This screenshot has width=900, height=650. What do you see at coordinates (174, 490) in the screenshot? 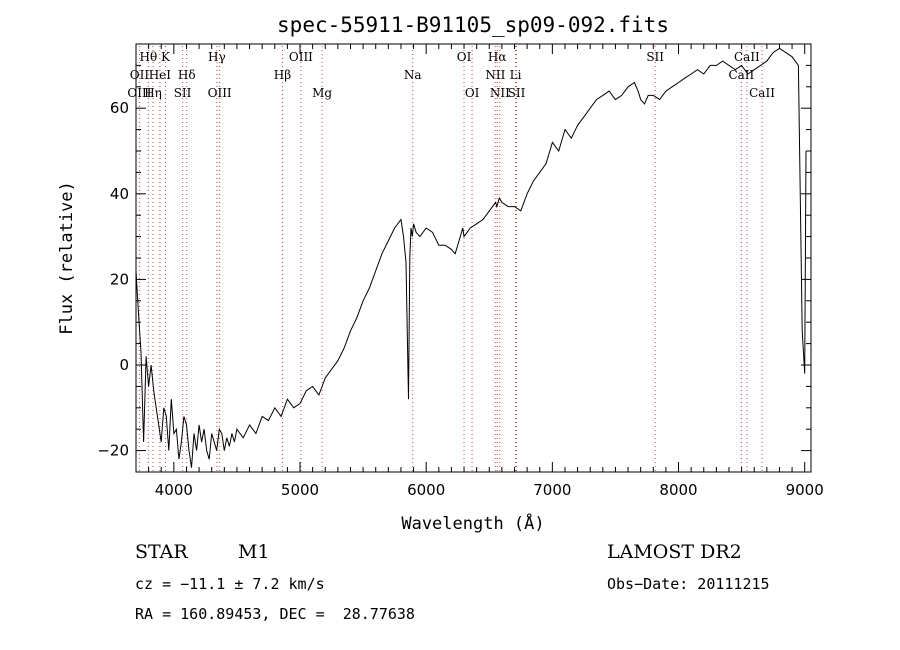
I see `x-tick-label: 4000` at bounding box center [174, 490].